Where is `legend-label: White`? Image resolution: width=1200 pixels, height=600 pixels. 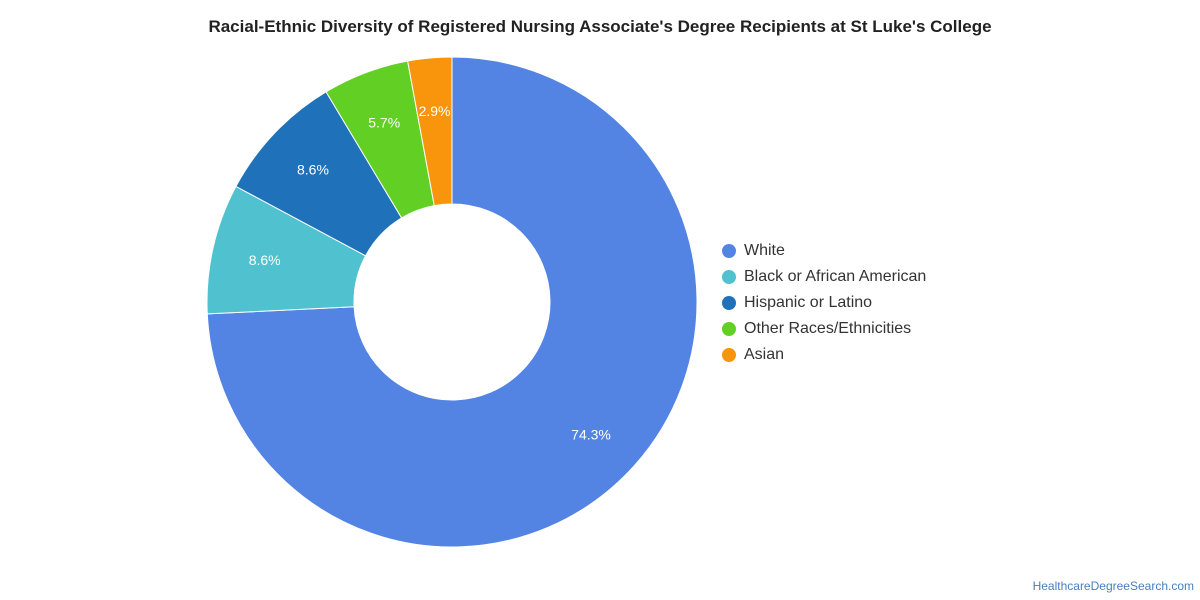 legend-label: White is located at coordinates (764, 250).